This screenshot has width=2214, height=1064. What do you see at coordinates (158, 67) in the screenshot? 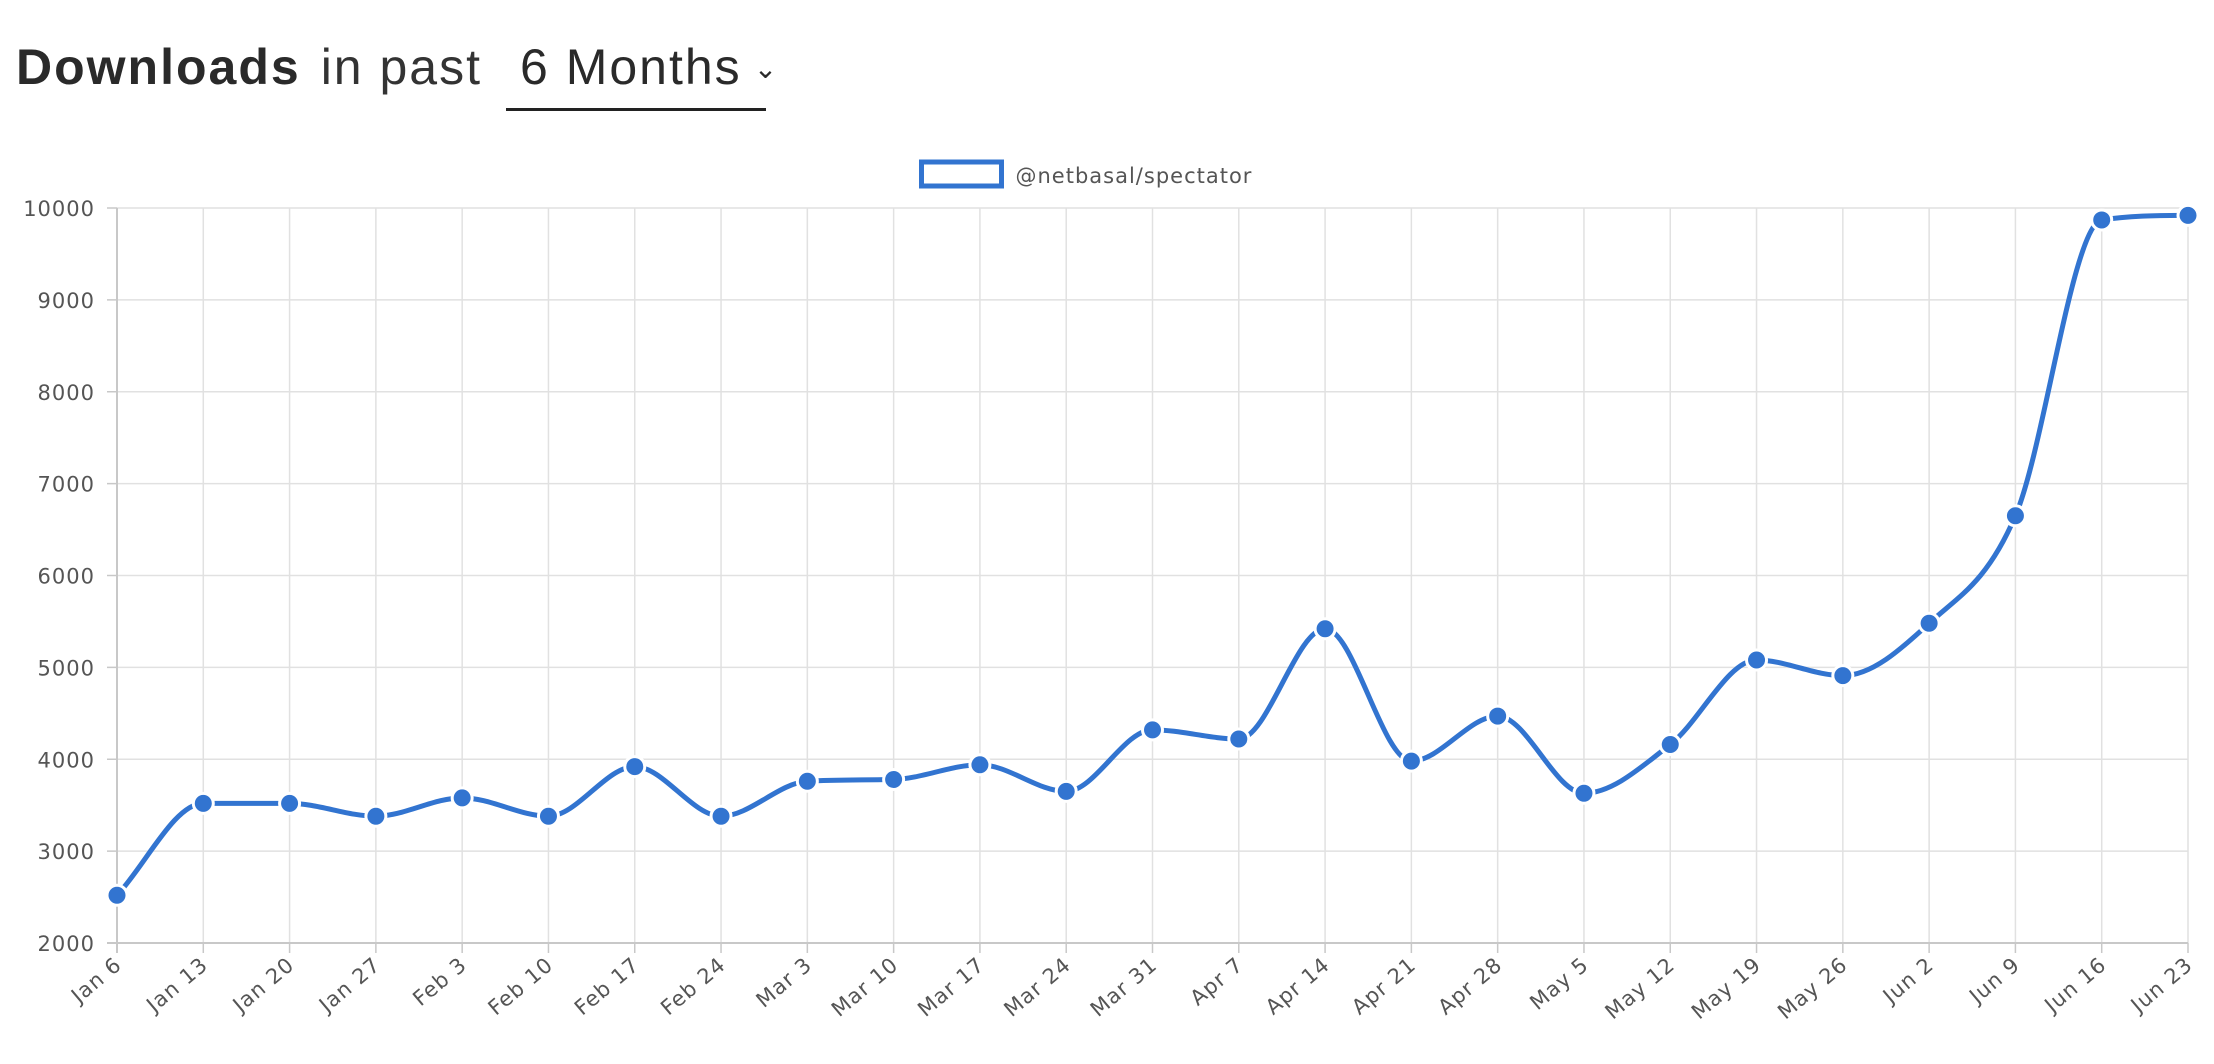
I see `page-title: Downloads` at bounding box center [158, 67].